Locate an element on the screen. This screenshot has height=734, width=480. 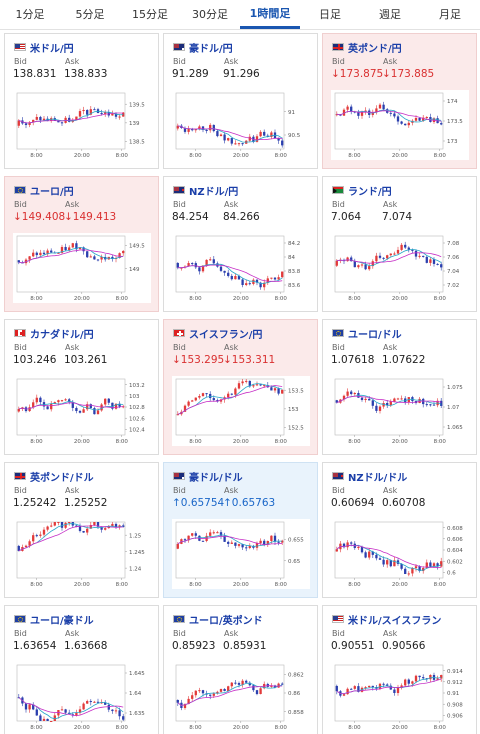
pair-name: スイスフラン/円 is located at coordinates (226, 335).